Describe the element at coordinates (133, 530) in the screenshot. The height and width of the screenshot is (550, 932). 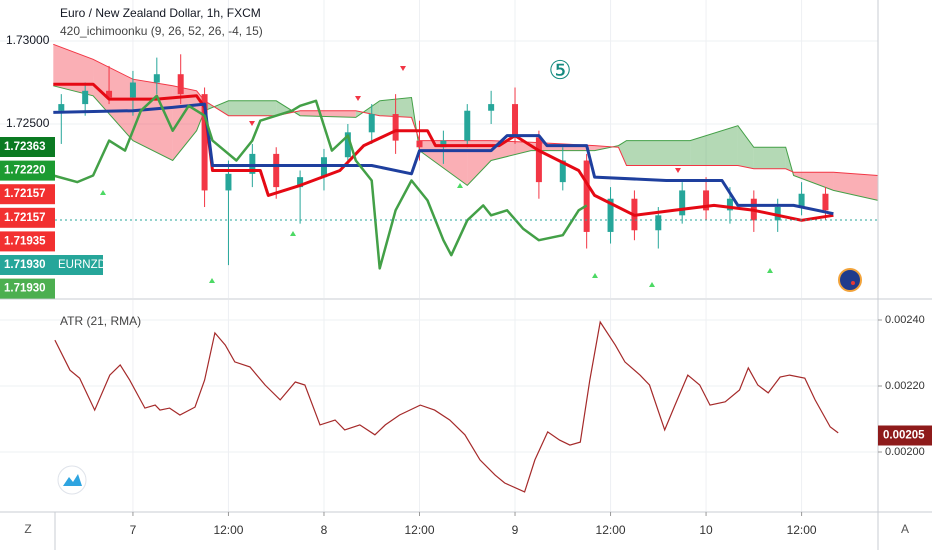
I see `x-tick-label: 7` at that location.